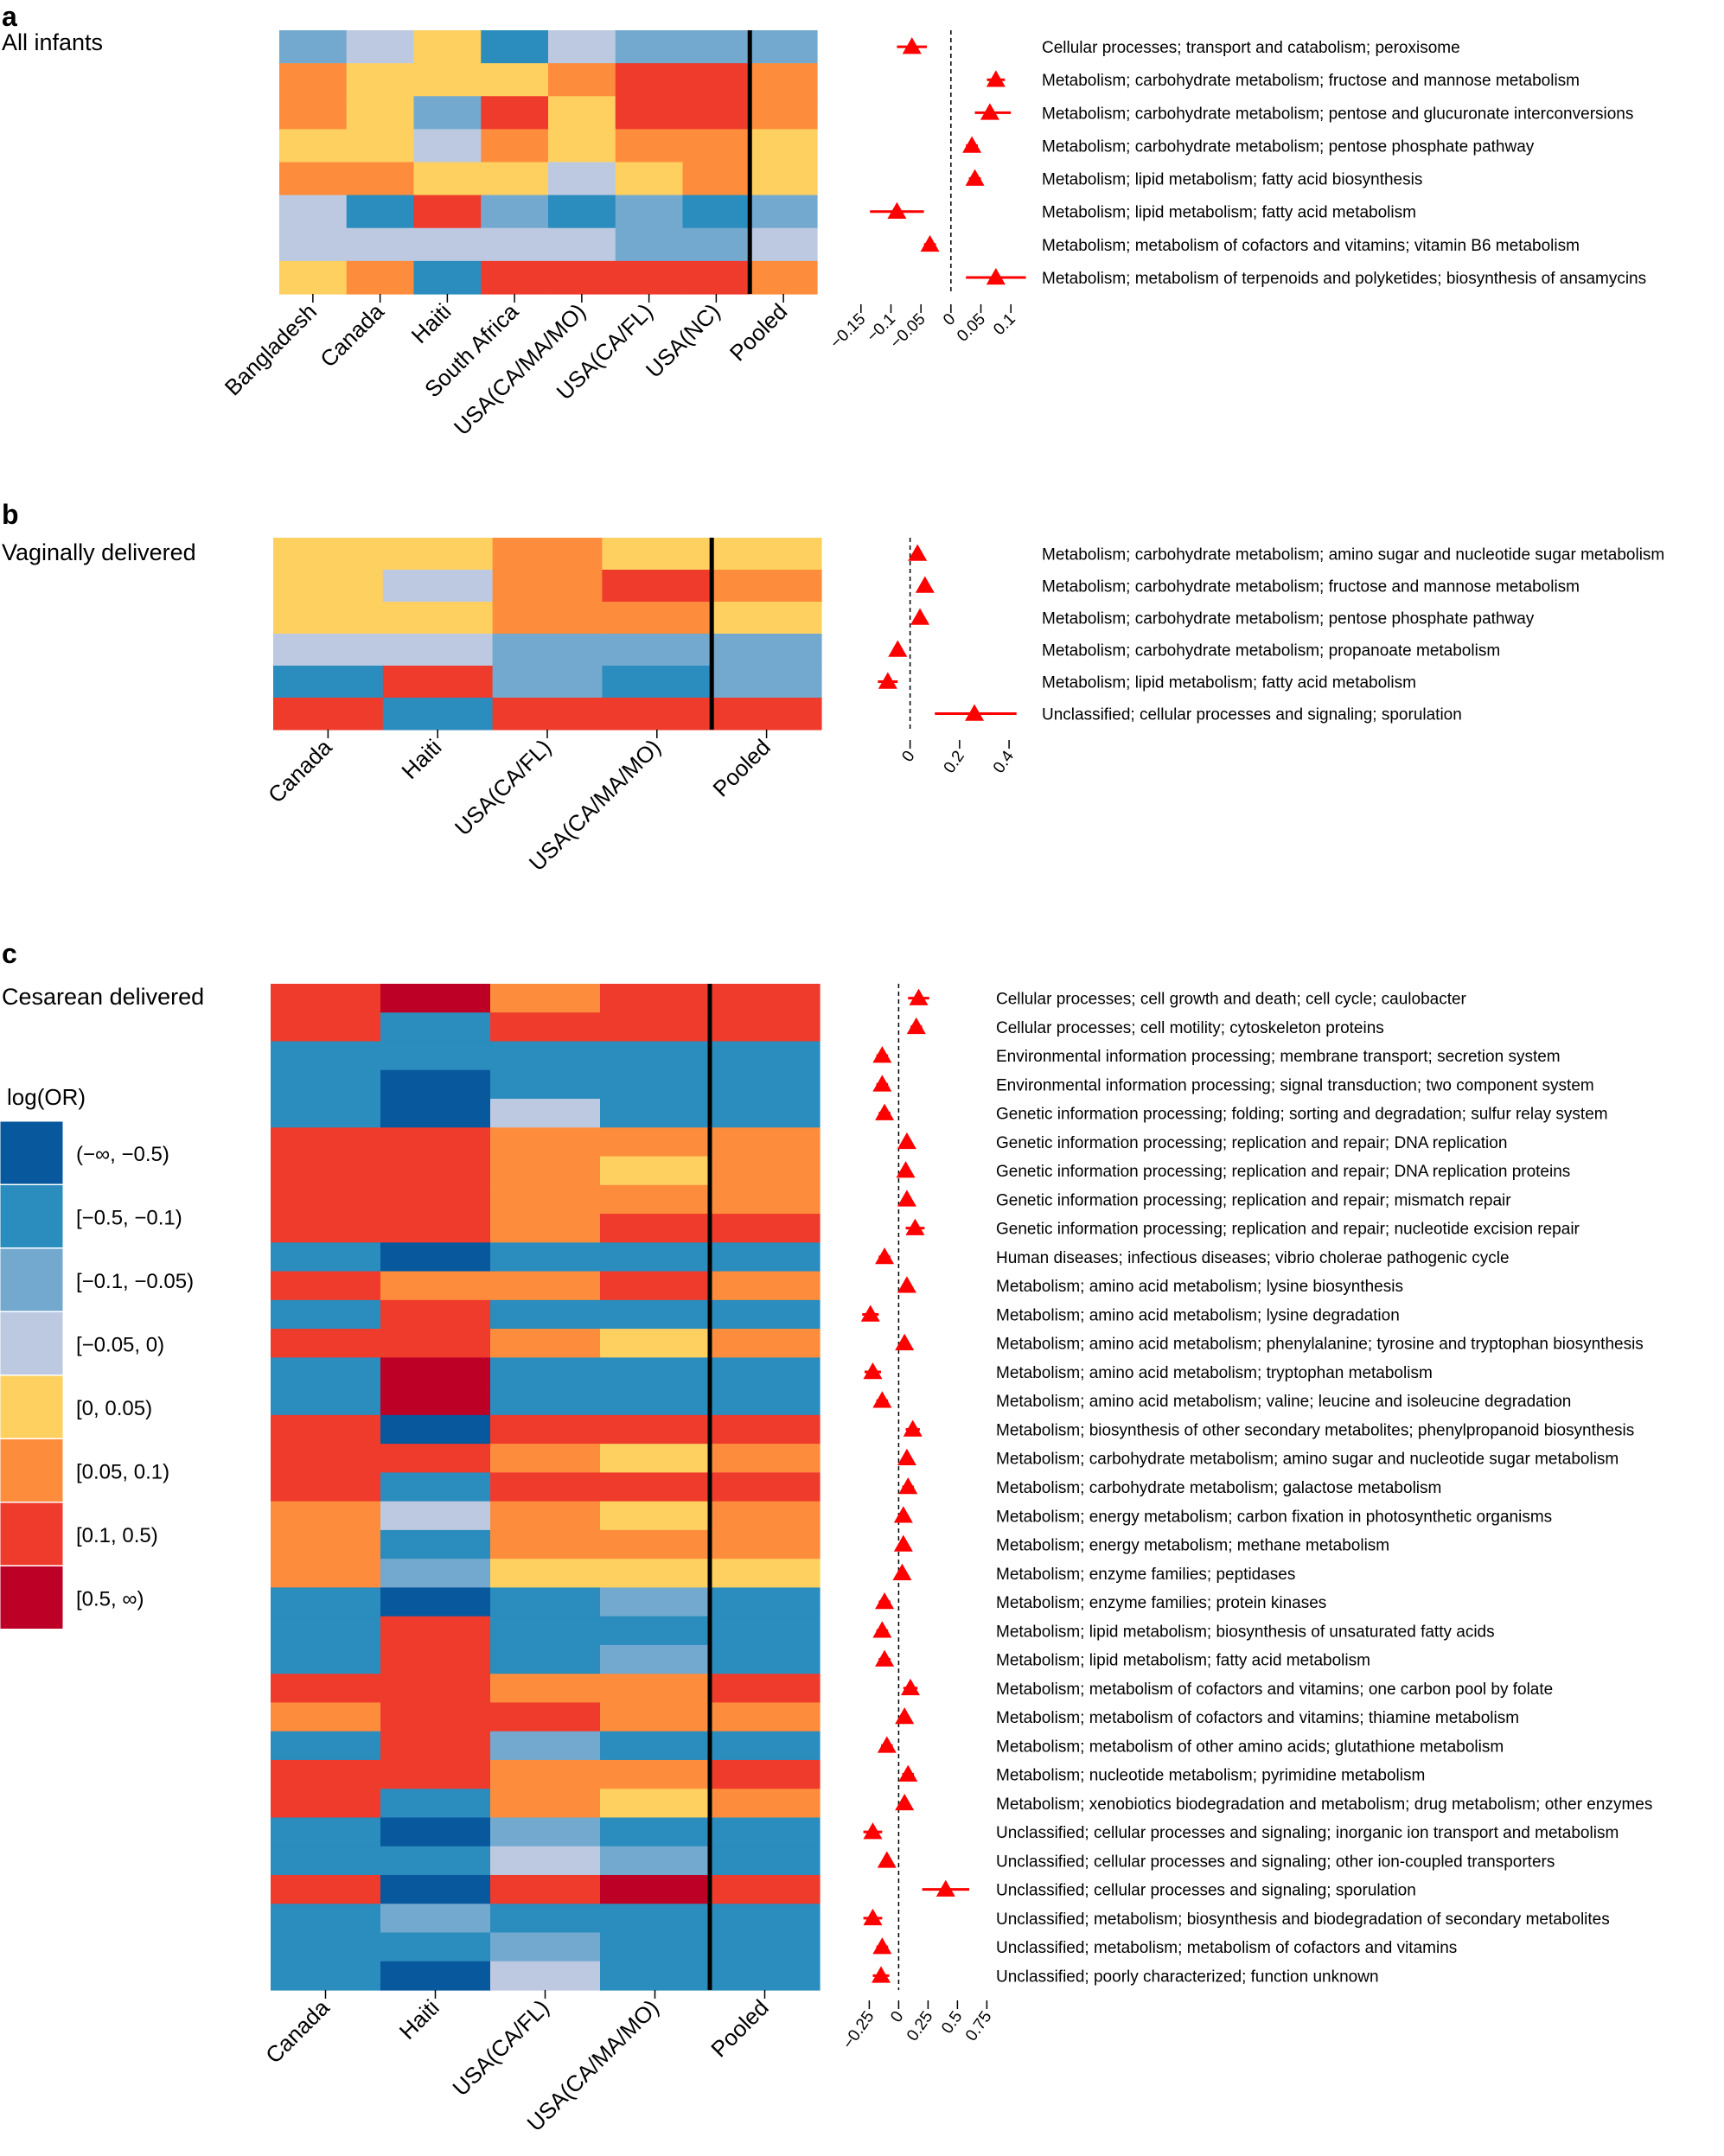  I want to click on column-label: Canada, so click(297, 2031).